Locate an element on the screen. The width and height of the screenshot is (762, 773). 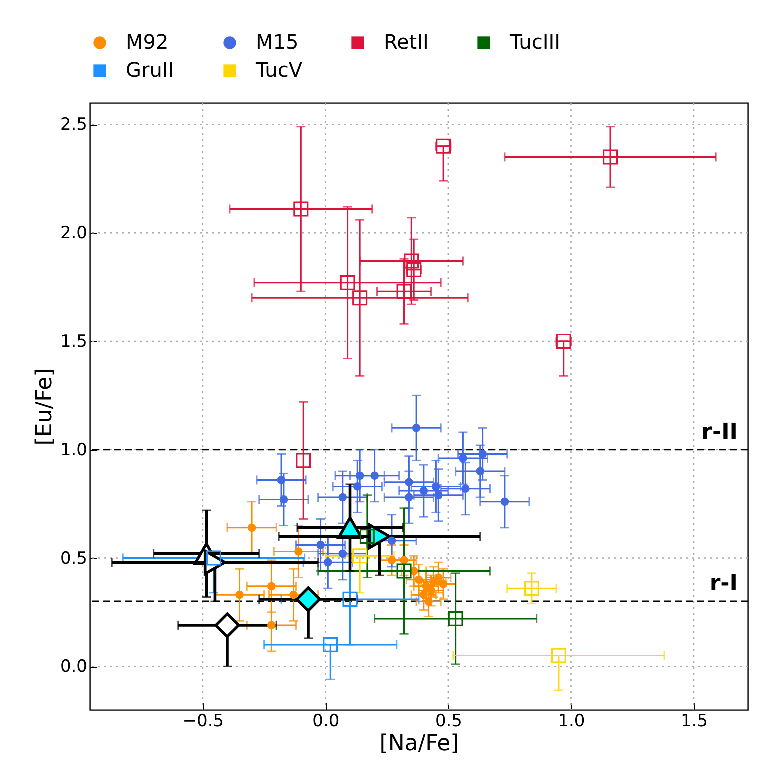
y-tick-label: 1.5 is located at coordinates (74, 342).